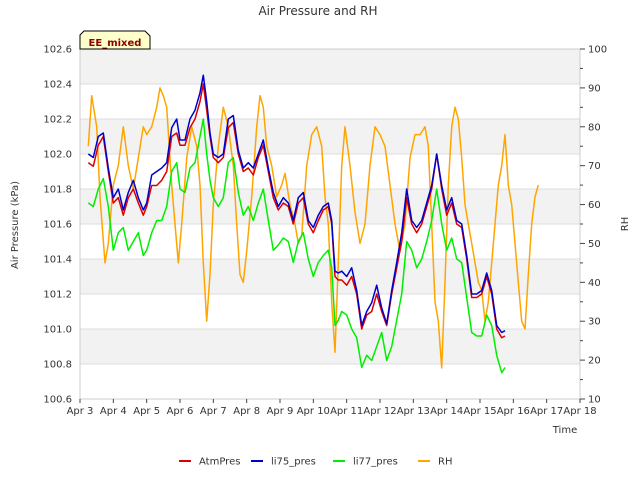  Describe the element at coordinates (513, 411) in the screenshot. I see `x-tick-label: Apr 16` at that location.